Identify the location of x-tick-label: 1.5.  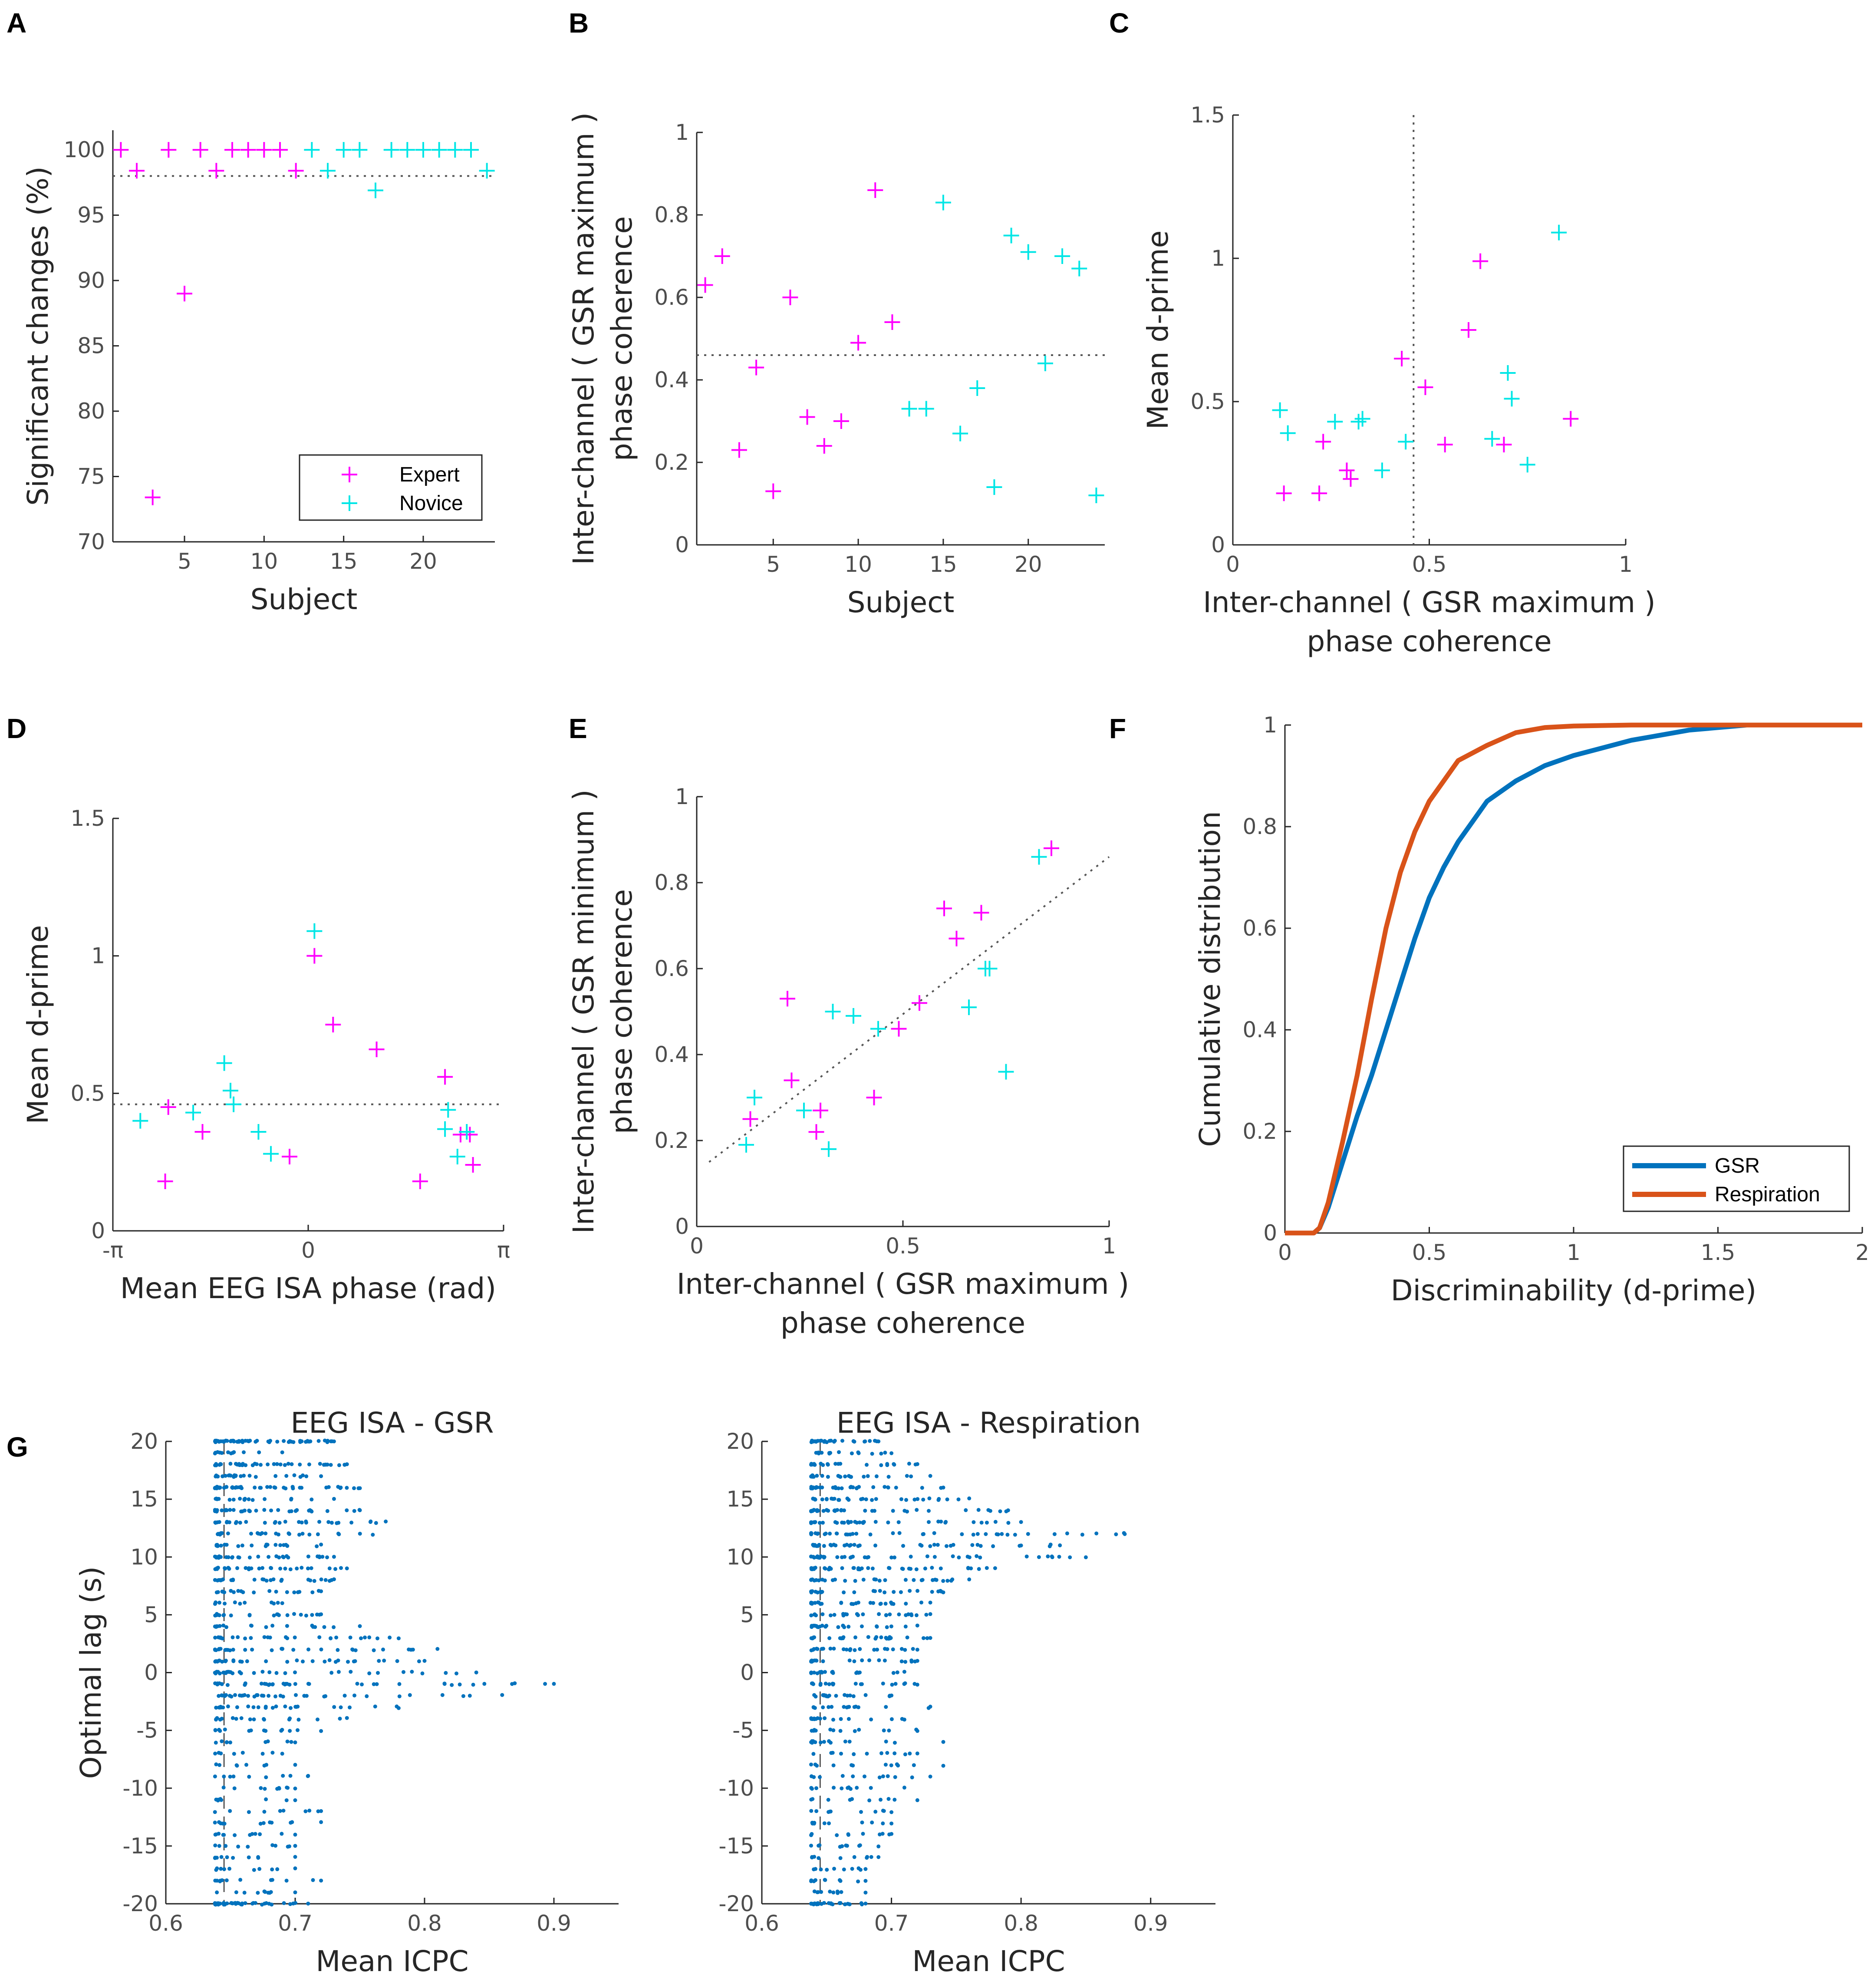
(1718, 1252).